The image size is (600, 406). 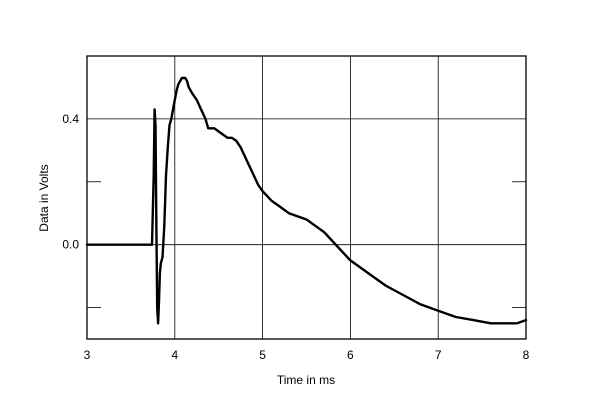 What do you see at coordinates (262, 355) in the screenshot?
I see `x-tick-label: 5` at bounding box center [262, 355].